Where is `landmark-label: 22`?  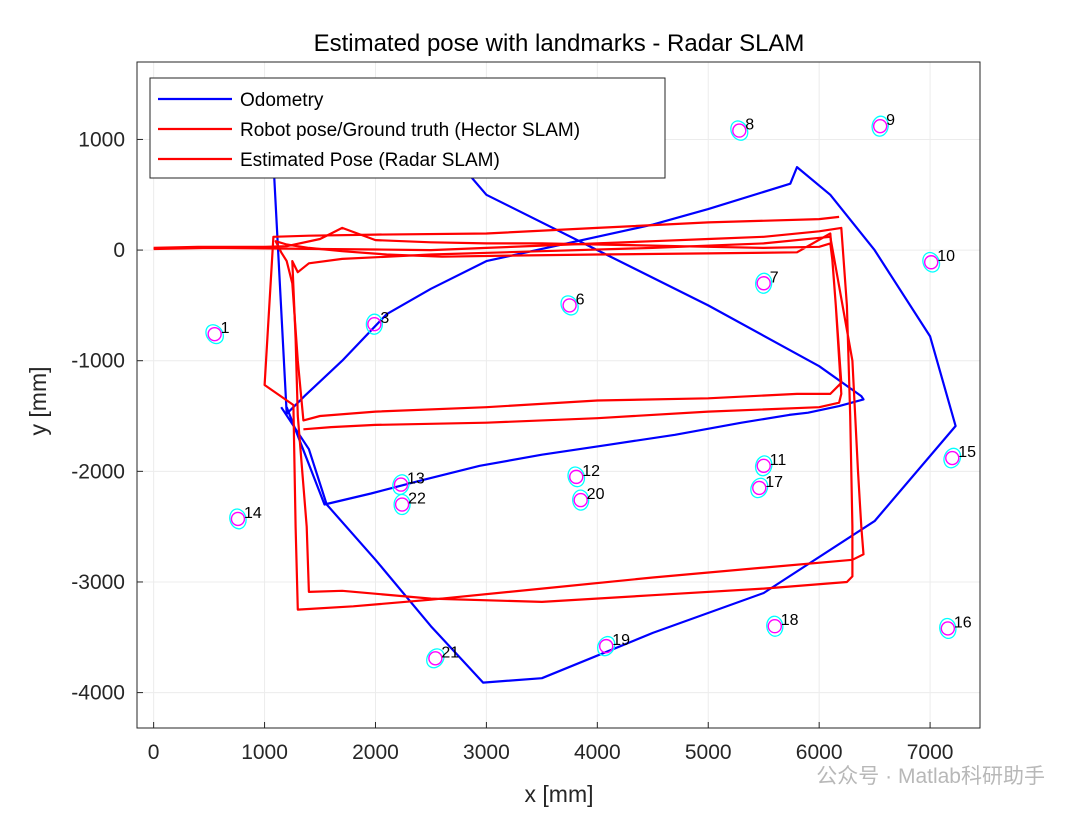 landmark-label: 22 is located at coordinates (417, 499).